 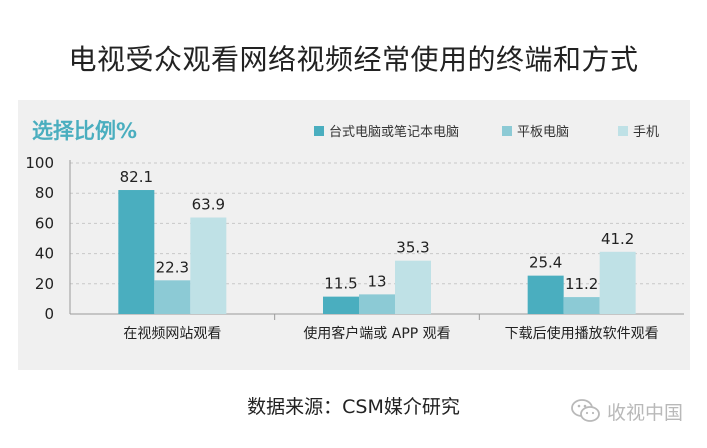 I want to click on data-label-1-3: 63.9, so click(x=208, y=205).